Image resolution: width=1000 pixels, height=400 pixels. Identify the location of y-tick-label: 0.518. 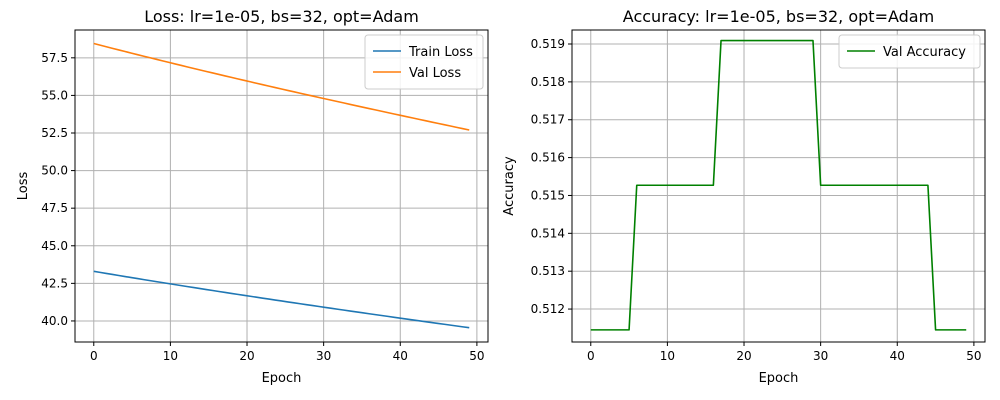
(548, 82).